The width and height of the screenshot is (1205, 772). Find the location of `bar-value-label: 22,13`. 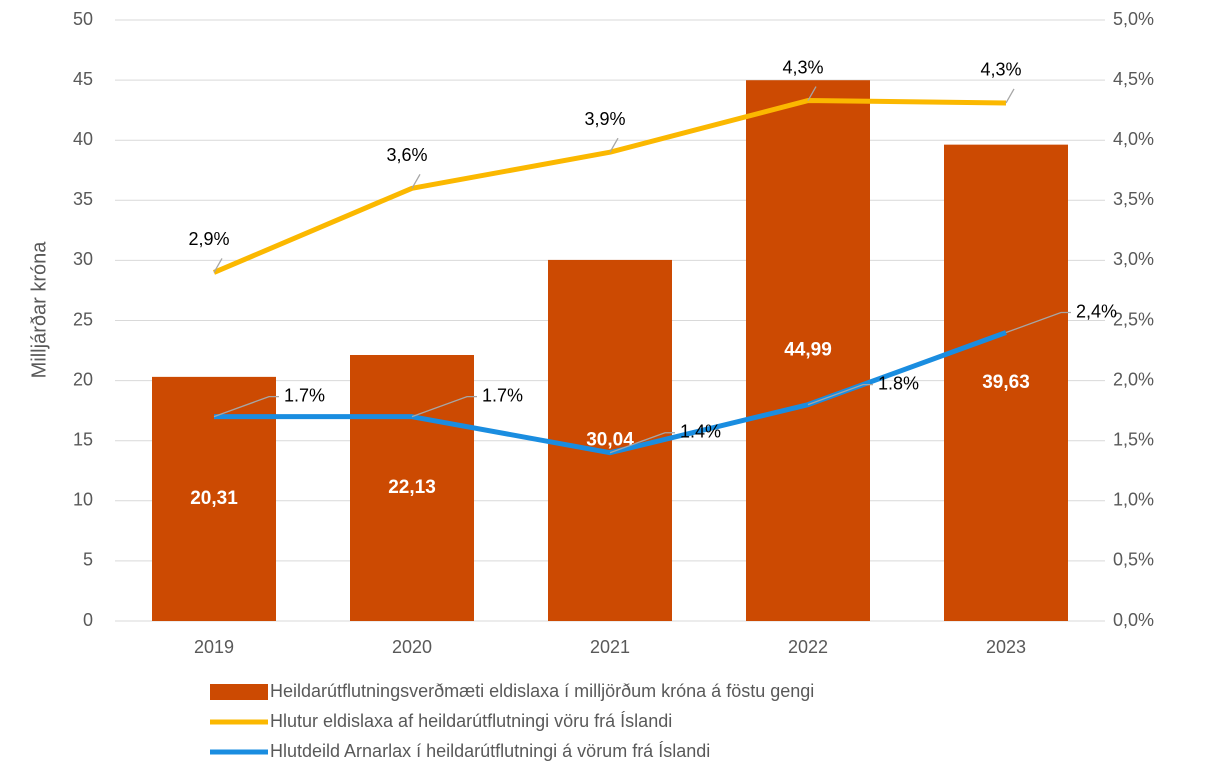

bar-value-label: 22,13 is located at coordinates (412, 487).